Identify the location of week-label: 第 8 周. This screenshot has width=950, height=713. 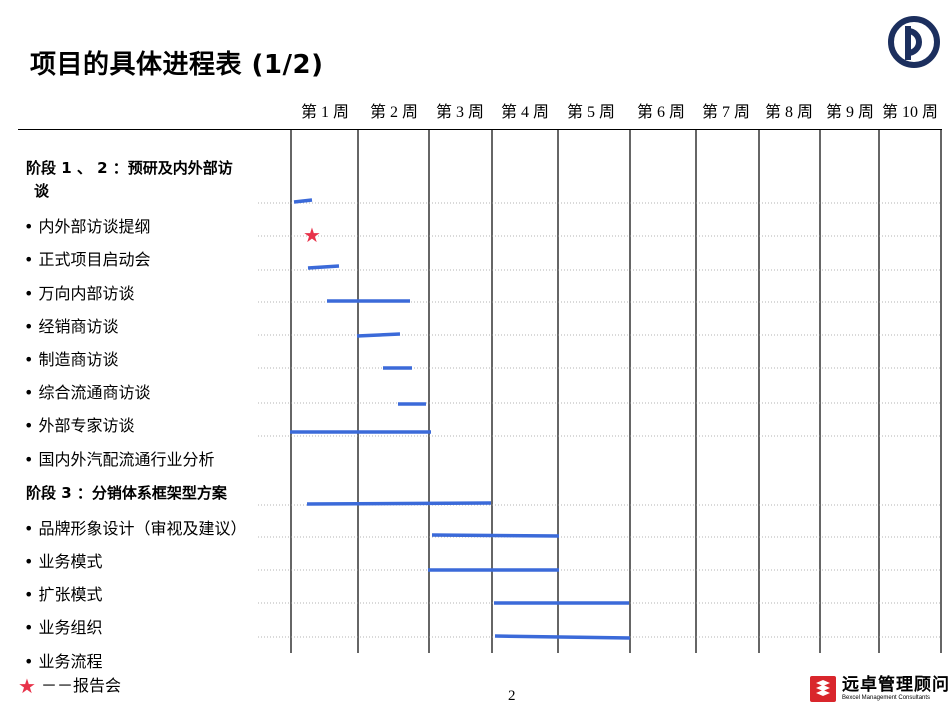
(789, 112).